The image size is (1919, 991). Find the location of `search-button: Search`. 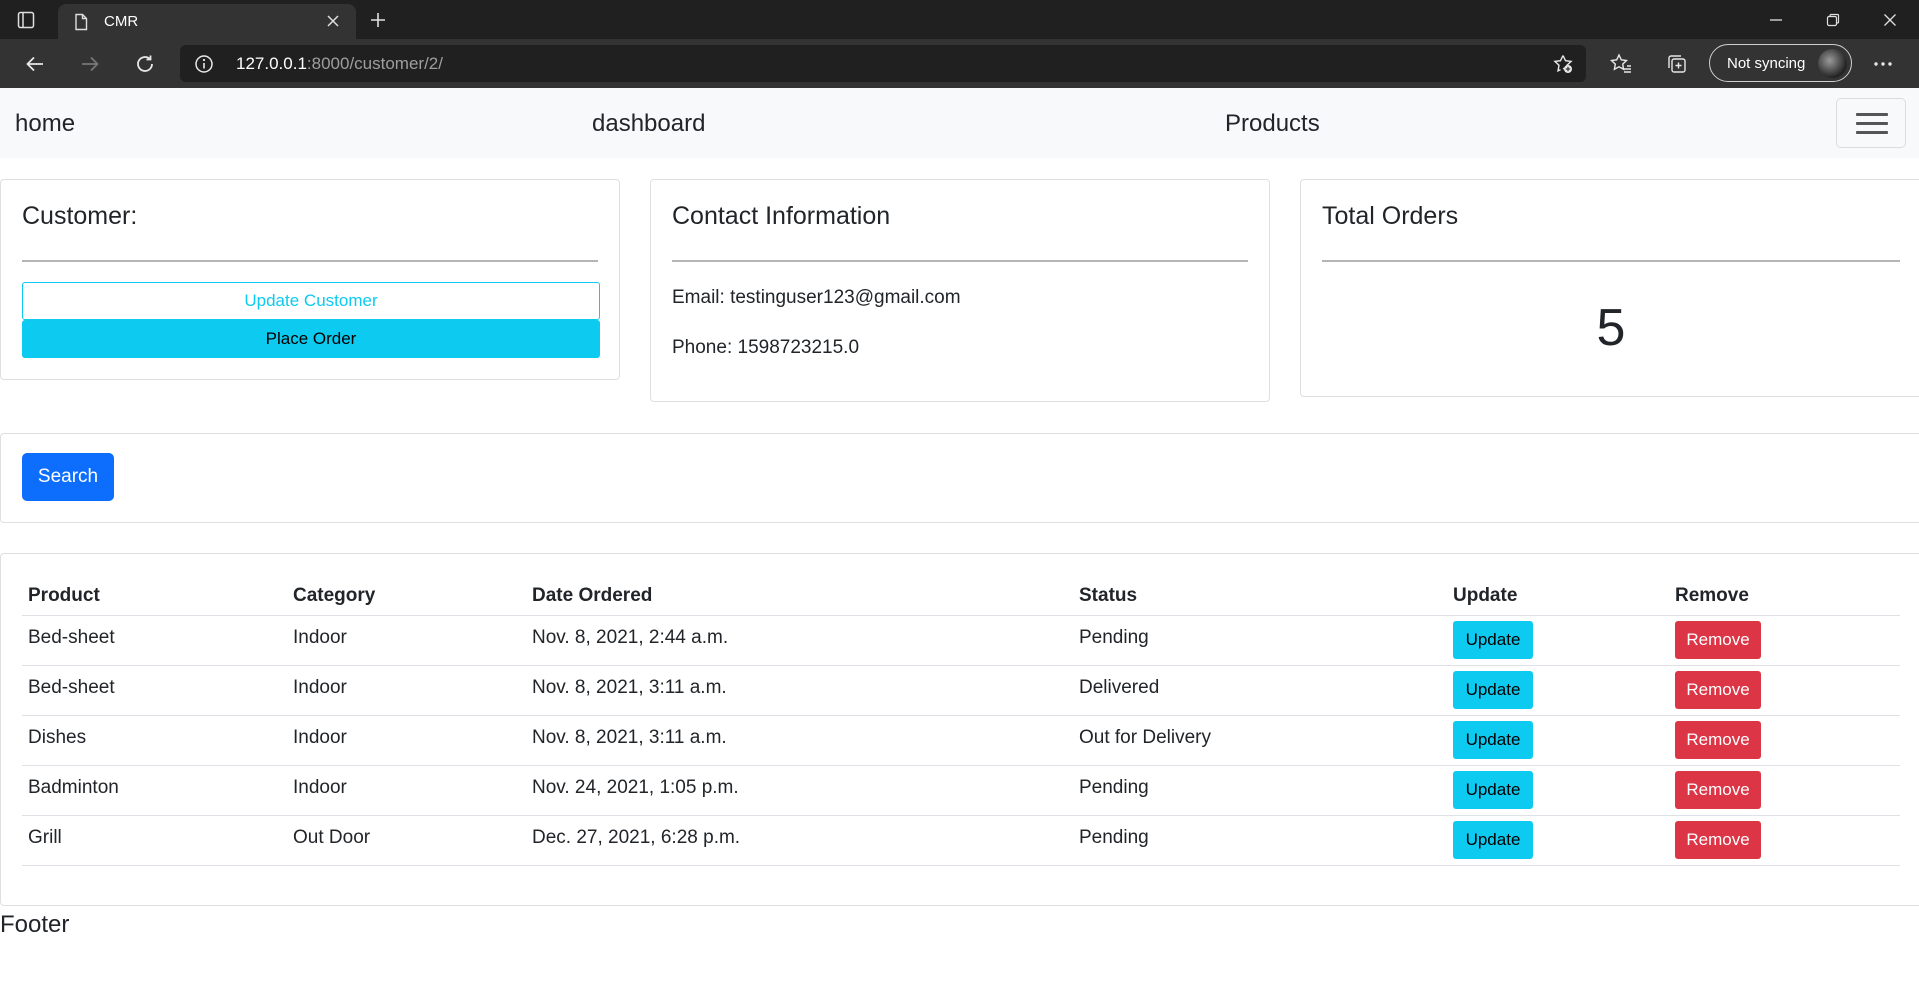

search-button: Search is located at coordinates (68, 477).